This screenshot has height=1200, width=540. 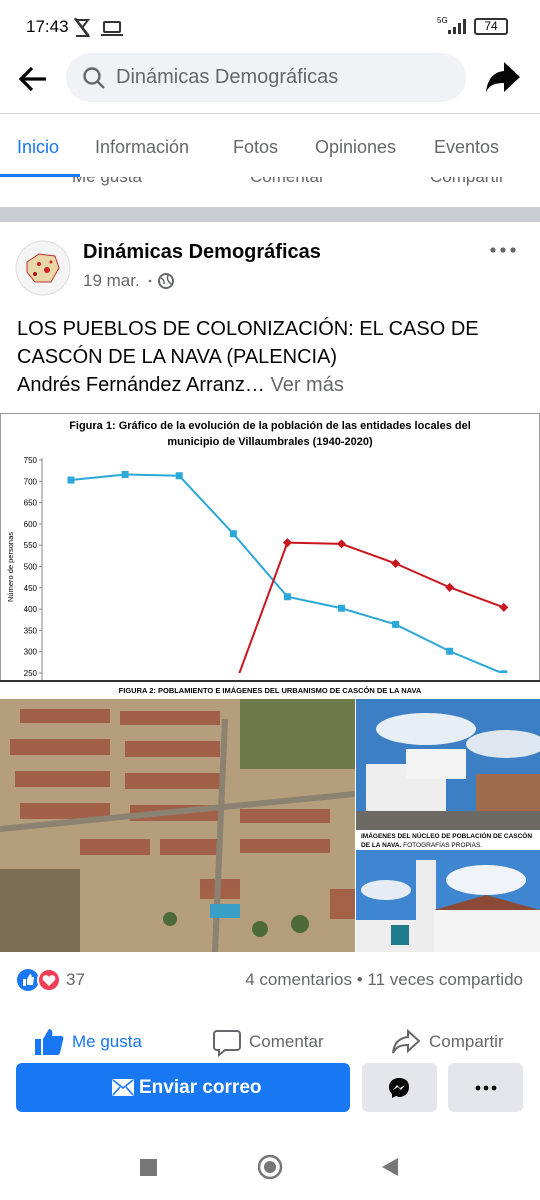 What do you see at coordinates (31, 630) in the screenshot?
I see `y-tick-label: 350` at bounding box center [31, 630].